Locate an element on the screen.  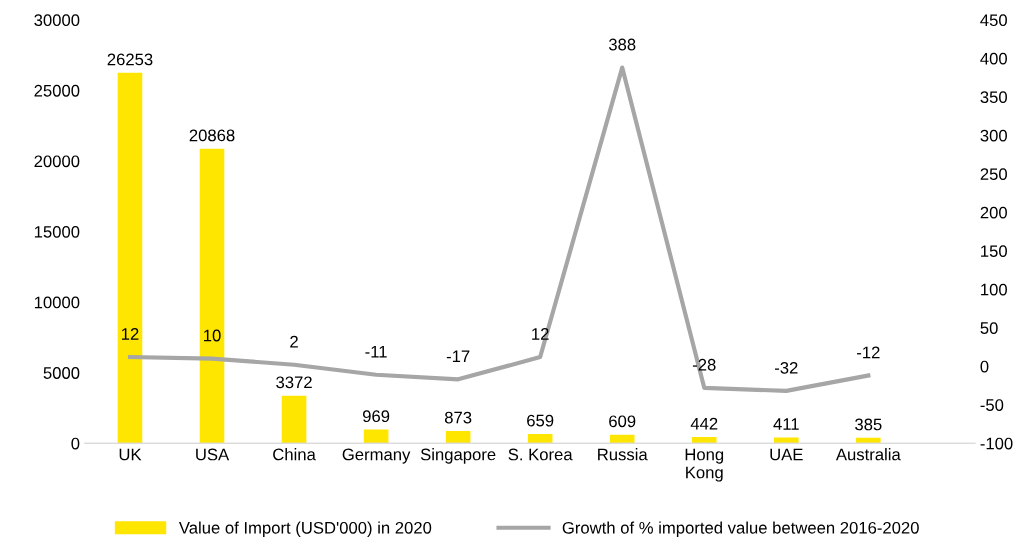
y2-tick-label: 100 is located at coordinates (994, 289).